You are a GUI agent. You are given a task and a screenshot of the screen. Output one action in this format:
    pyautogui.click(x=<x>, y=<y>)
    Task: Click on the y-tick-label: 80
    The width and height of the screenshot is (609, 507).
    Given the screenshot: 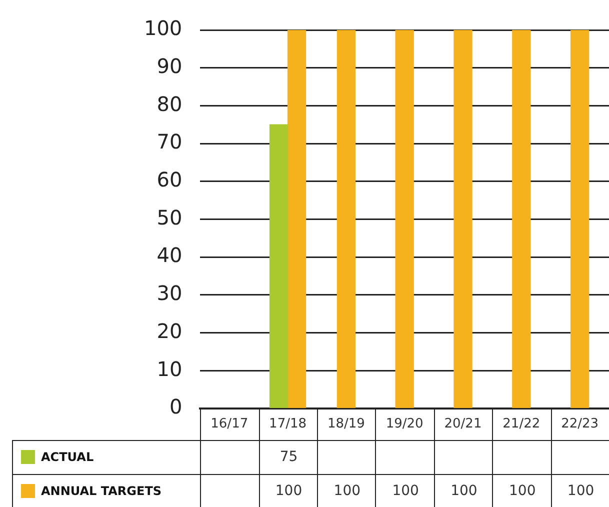 What is the action you would take?
    pyautogui.click(x=169, y=104)
    